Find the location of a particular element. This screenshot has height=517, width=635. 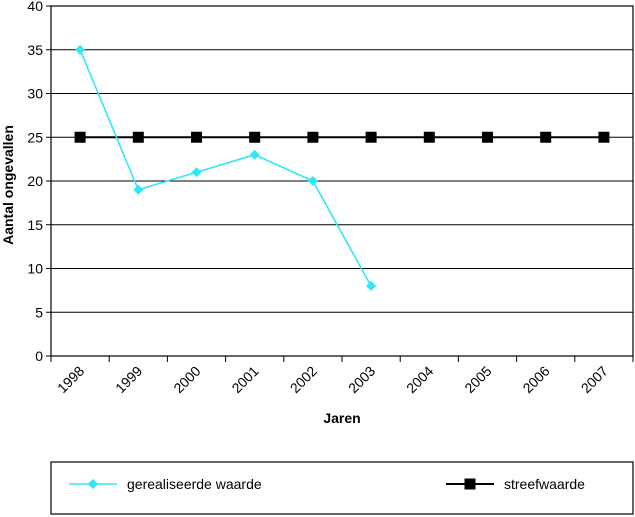

y-tick-label: 5 is located at coordinates (39, 312).